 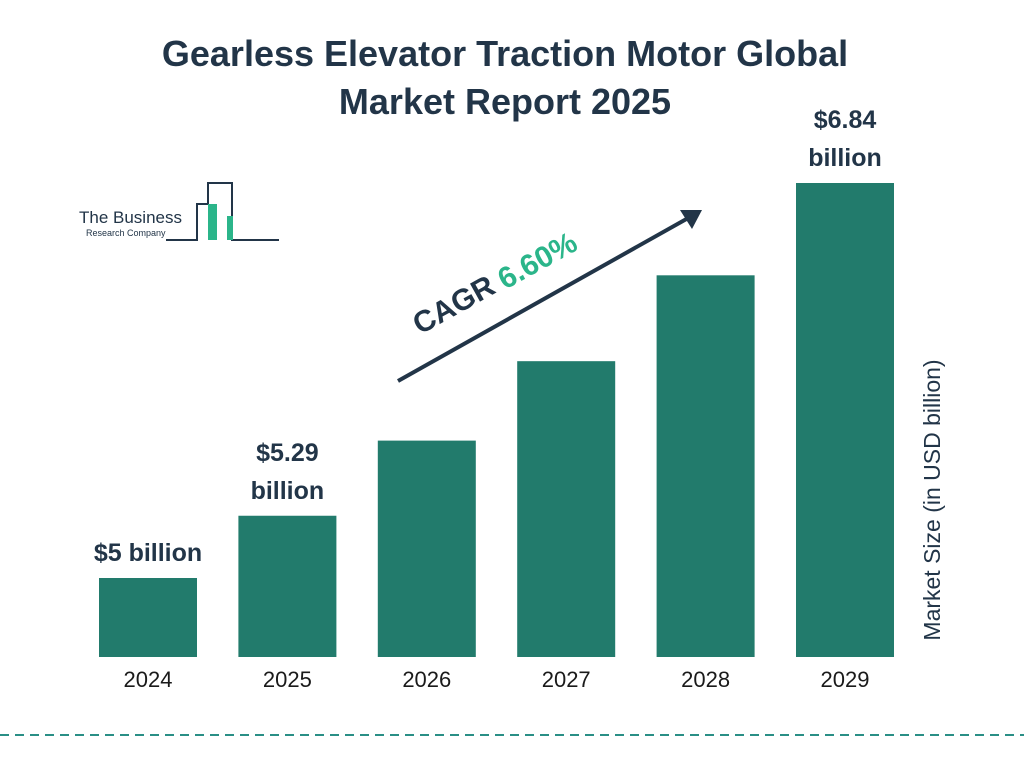 What do you see at coordinates (126, 233) in the screenshot?
I see `logo-subtext: Research Company` at bounding box center [126, 233].